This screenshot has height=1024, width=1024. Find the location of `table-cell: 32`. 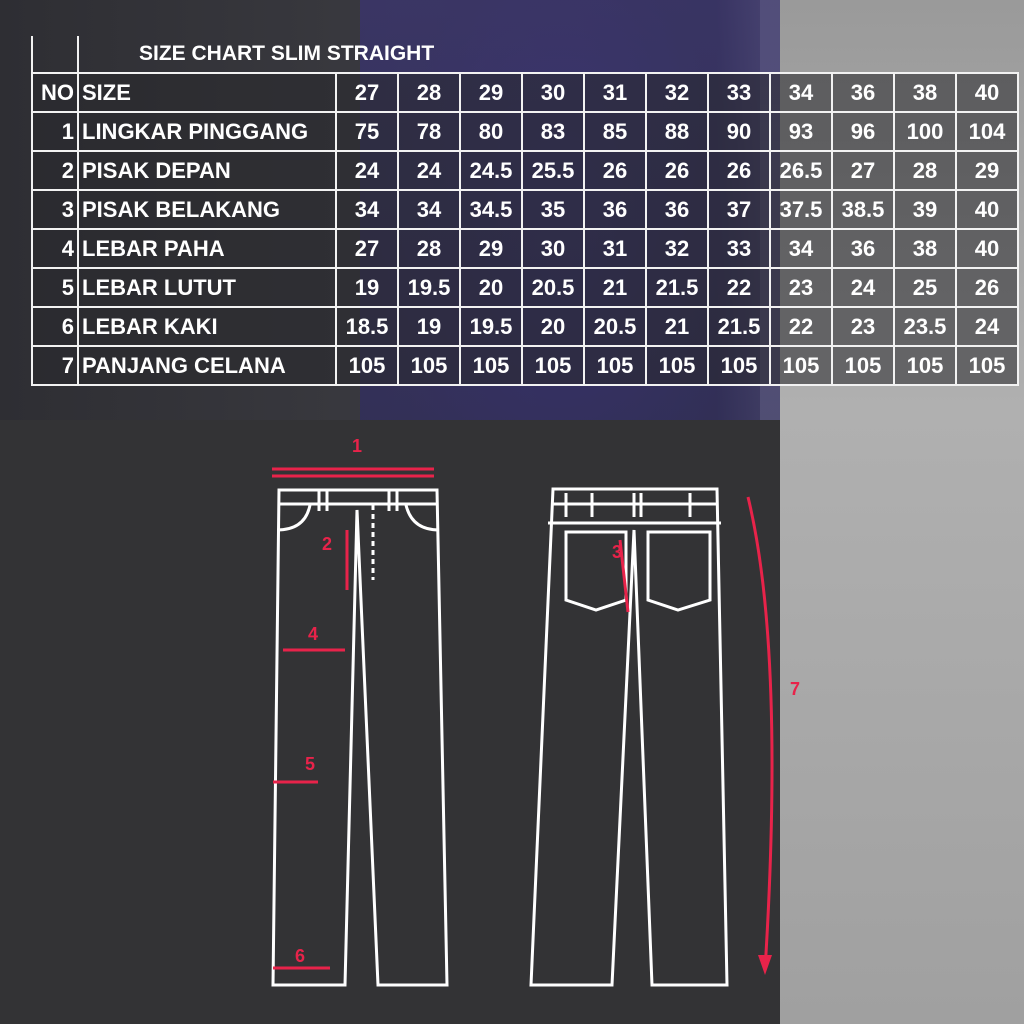

table-cell: 32 is located at coordinates (677, 248).